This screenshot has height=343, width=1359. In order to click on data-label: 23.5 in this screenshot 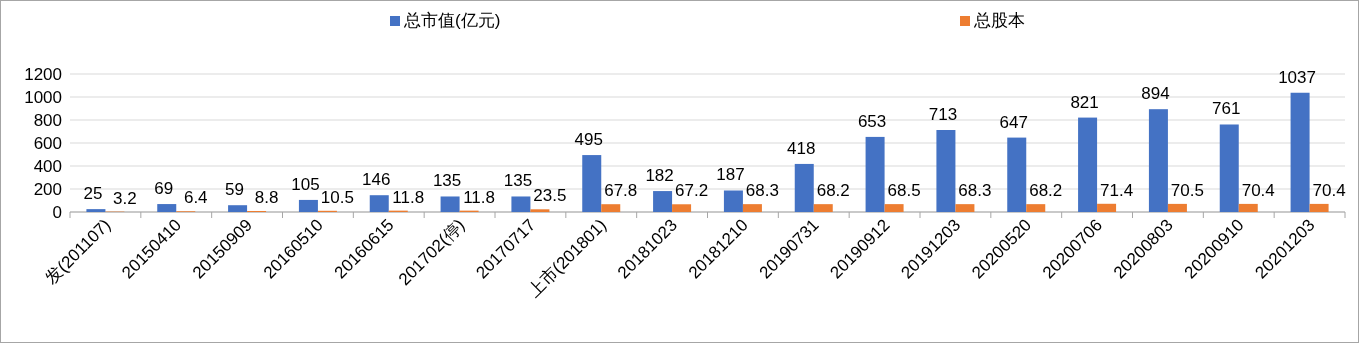, I will do `click(550, 196)`.